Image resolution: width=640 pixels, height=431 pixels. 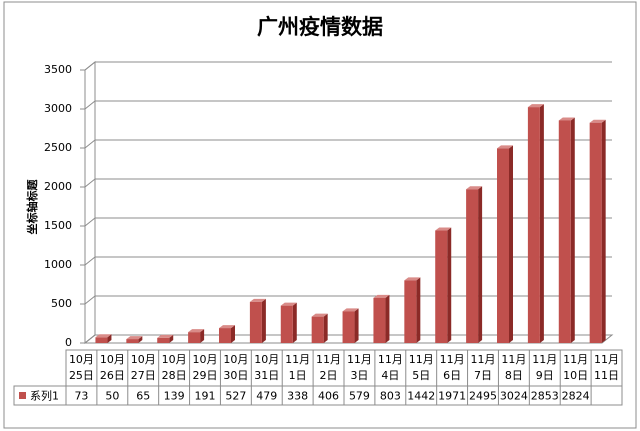 I want to click on table-value: 2824, so click(x=576, y=396).